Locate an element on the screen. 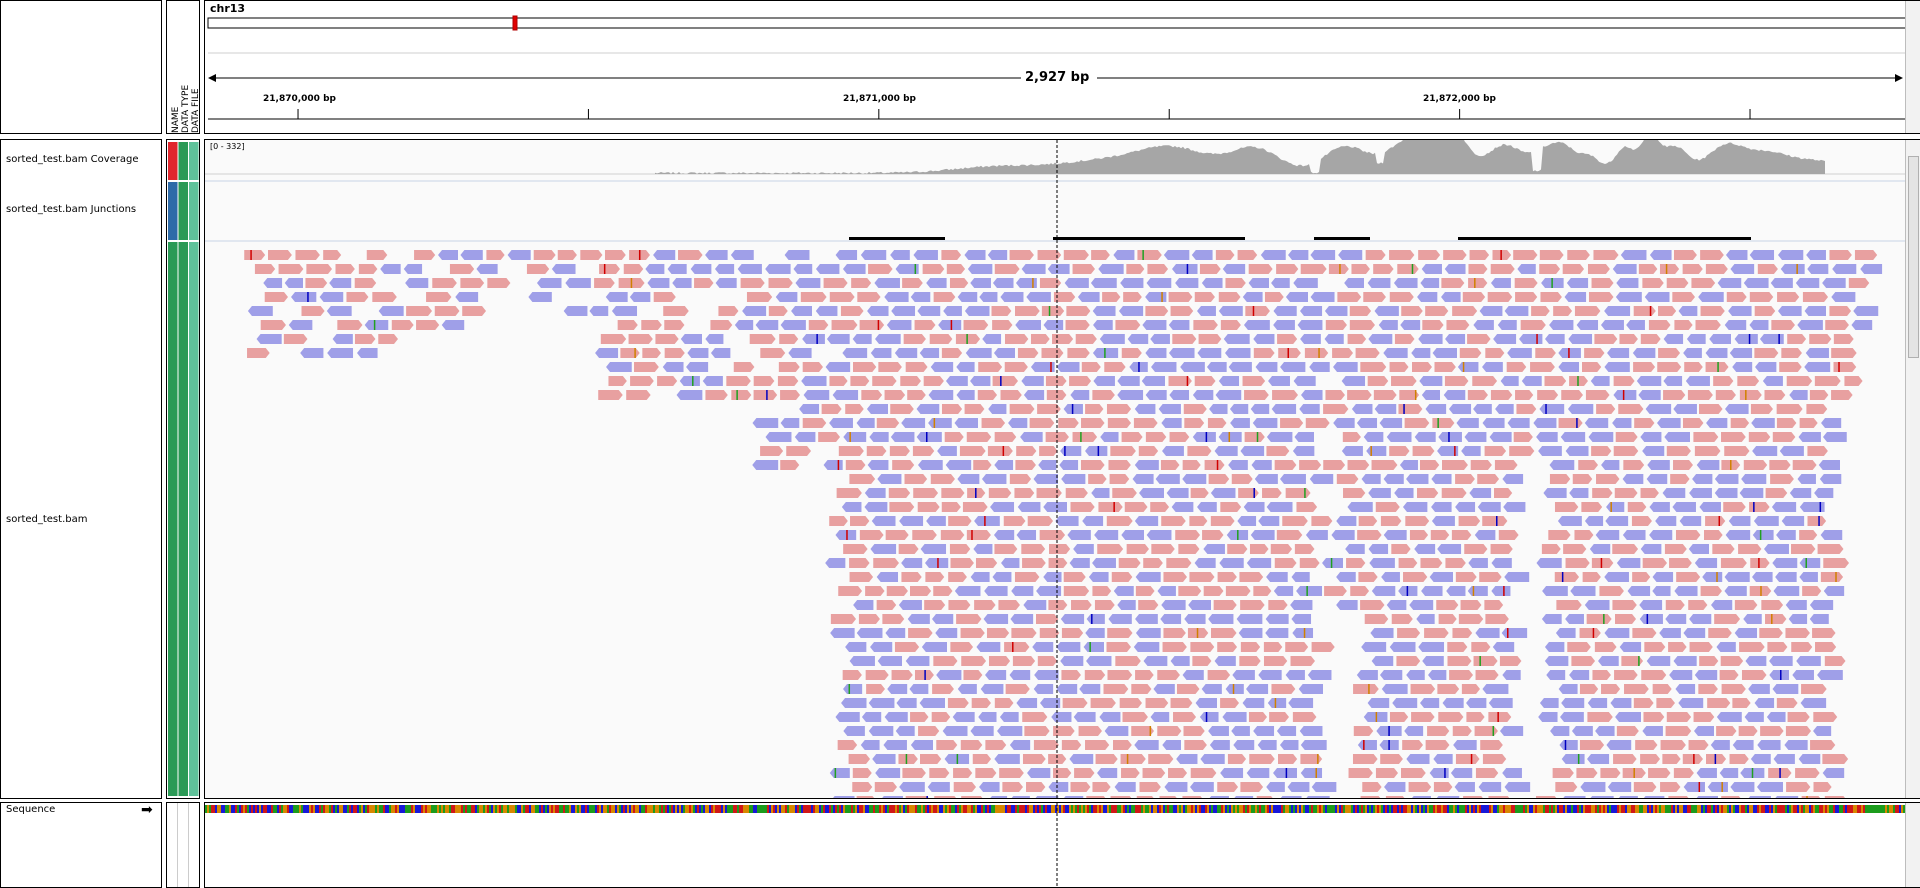  sequence-track is located at coordinates (1055, 845).